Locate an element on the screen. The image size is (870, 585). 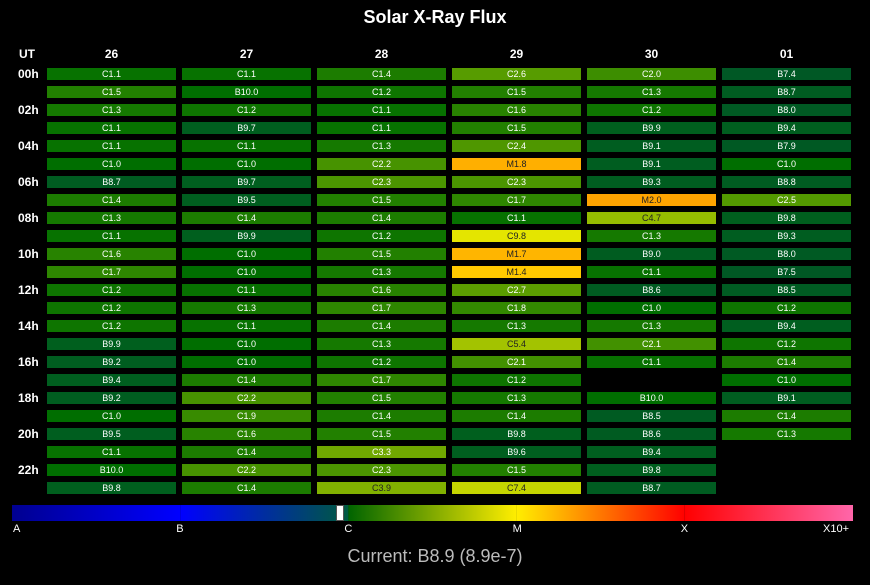
row-label-16h: 16h is located at coordinates (28, 362).